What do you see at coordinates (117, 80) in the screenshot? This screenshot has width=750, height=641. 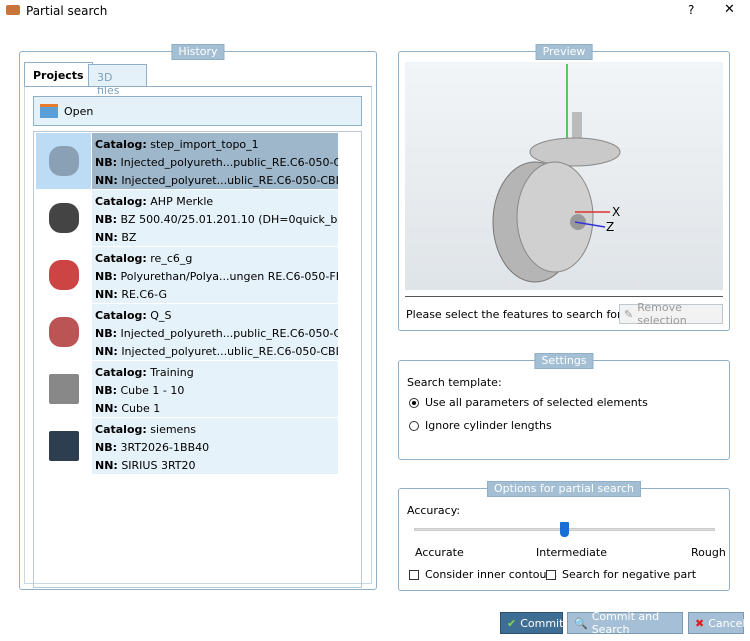 I see `tab-3d-files: 3D files` at bounding box center [117, 80].